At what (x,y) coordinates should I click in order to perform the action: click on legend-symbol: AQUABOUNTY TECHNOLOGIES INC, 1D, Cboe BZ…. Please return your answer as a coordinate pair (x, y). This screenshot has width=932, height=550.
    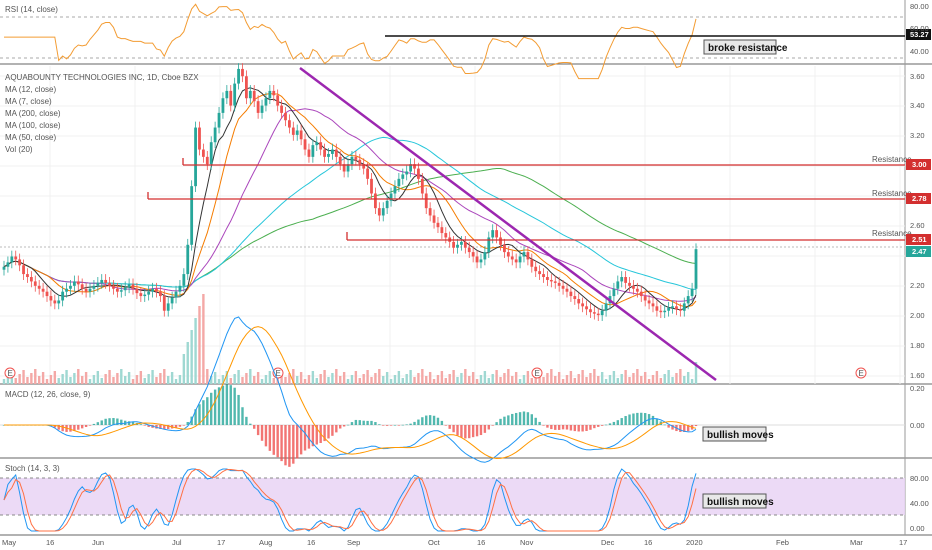
    Looking at the image, I should click on (102, 77).